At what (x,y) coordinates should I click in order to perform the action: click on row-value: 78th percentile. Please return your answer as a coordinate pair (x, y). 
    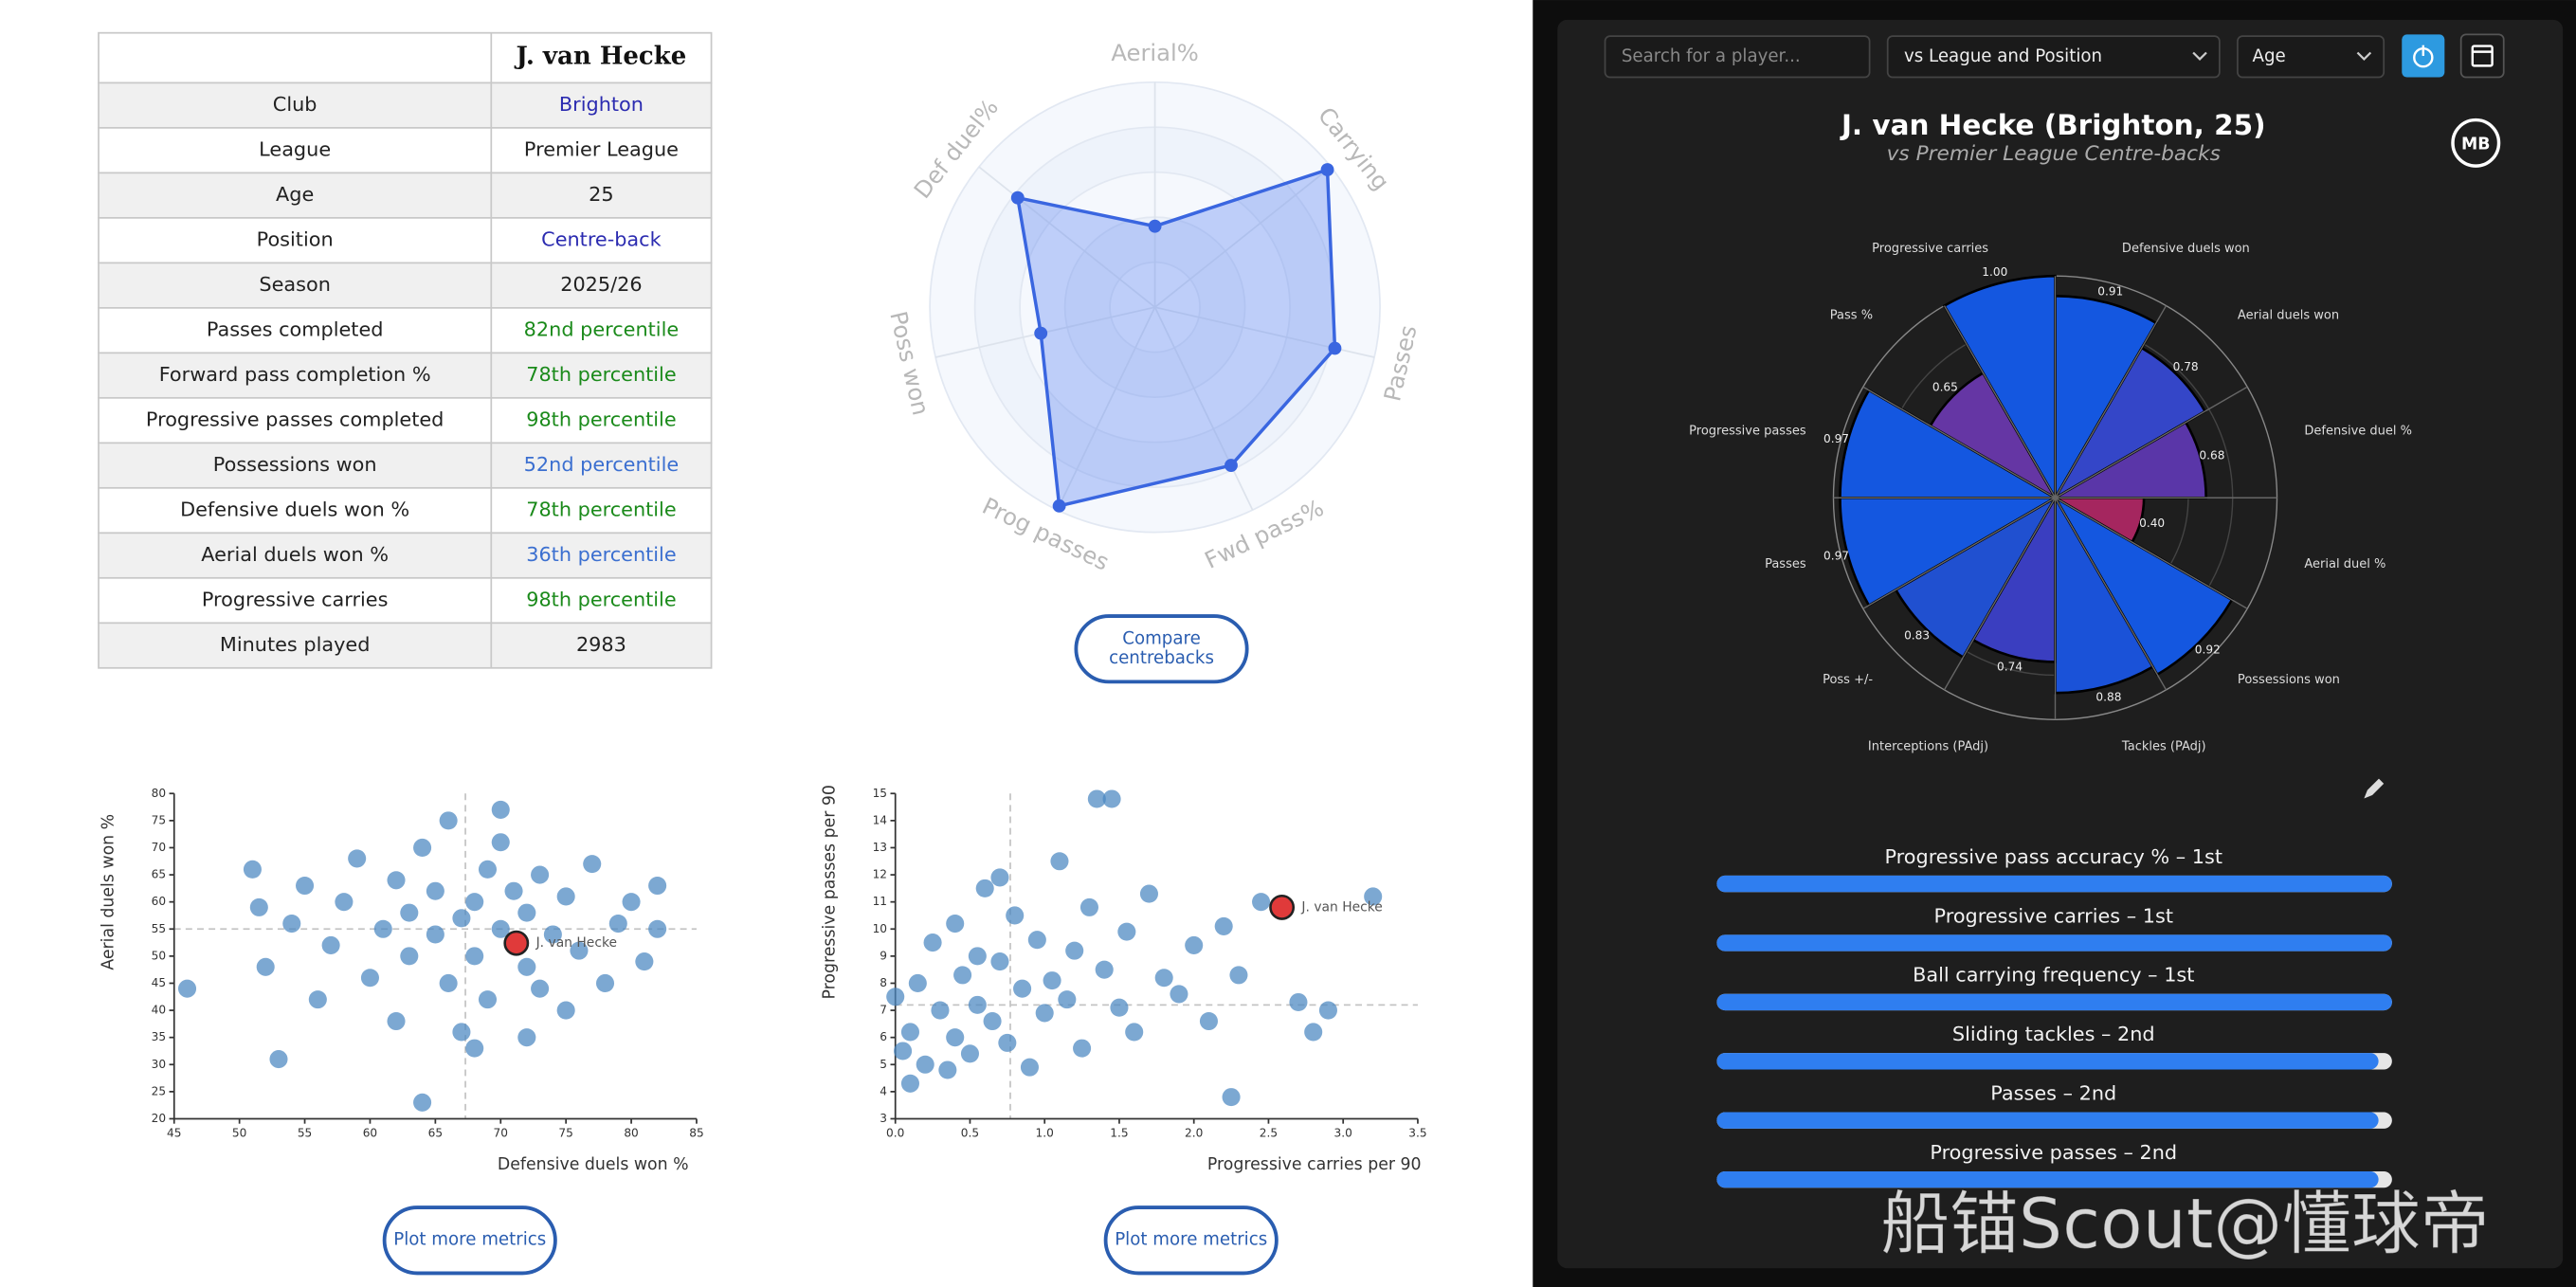
    Looking at the image, I should click on (601, 374).